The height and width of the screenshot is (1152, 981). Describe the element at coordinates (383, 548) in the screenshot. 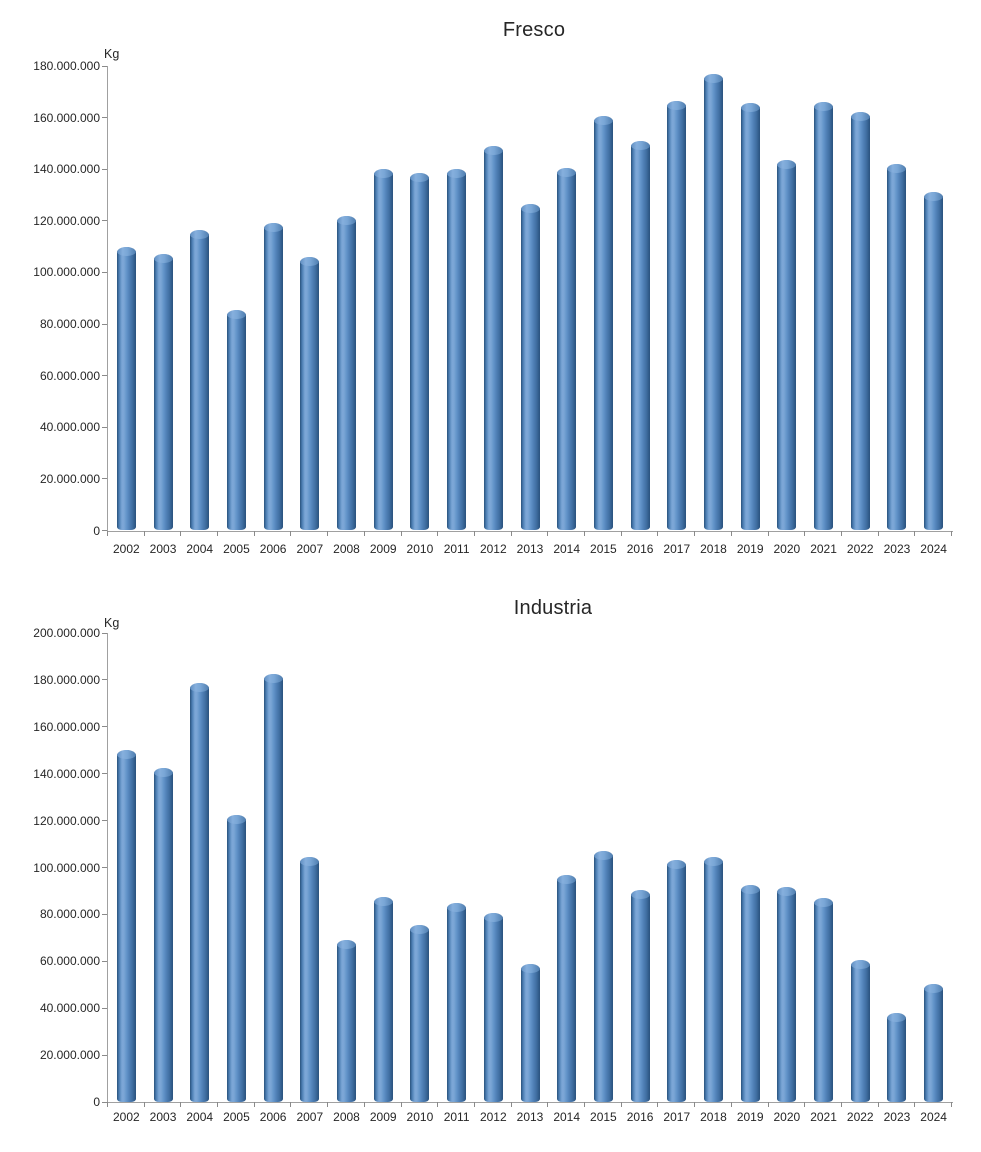

I see `fresco-x-axis-label-2009: 2009` at that location.